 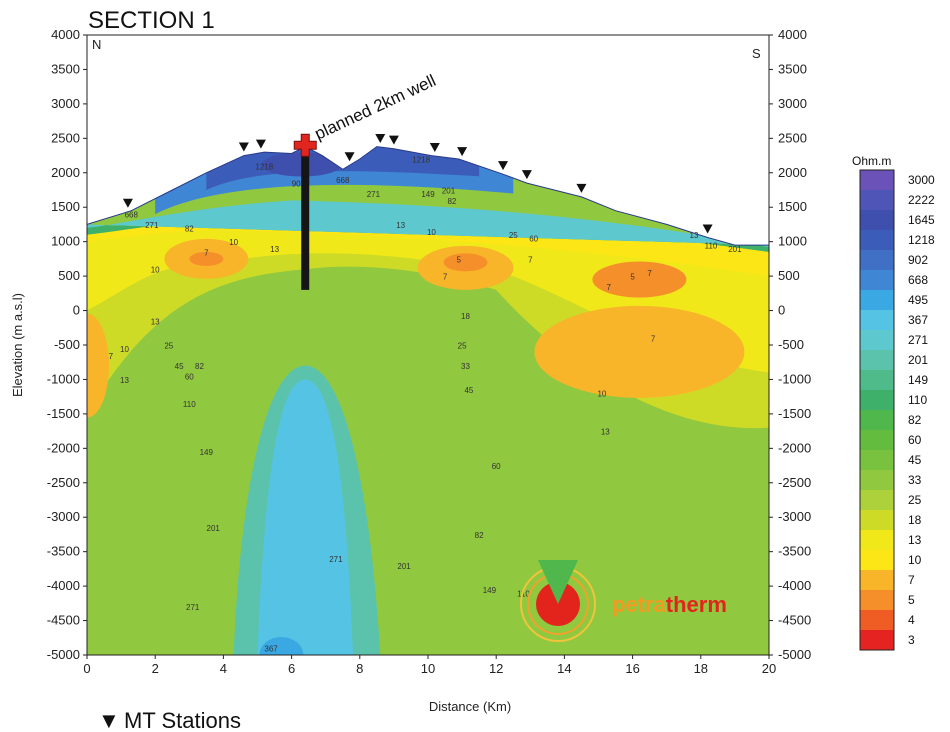 What do you see at coordinates (794, 551) in the screenshot?
I see `y-tick-label-right: -3500` at bounding box center [794, 551].